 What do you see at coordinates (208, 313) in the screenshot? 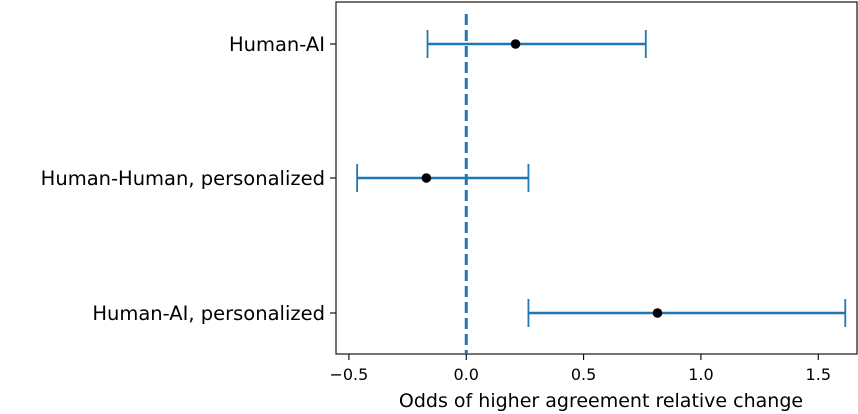
I see `category-label: Human-AI, personalized` at bounding box center [208, 313].